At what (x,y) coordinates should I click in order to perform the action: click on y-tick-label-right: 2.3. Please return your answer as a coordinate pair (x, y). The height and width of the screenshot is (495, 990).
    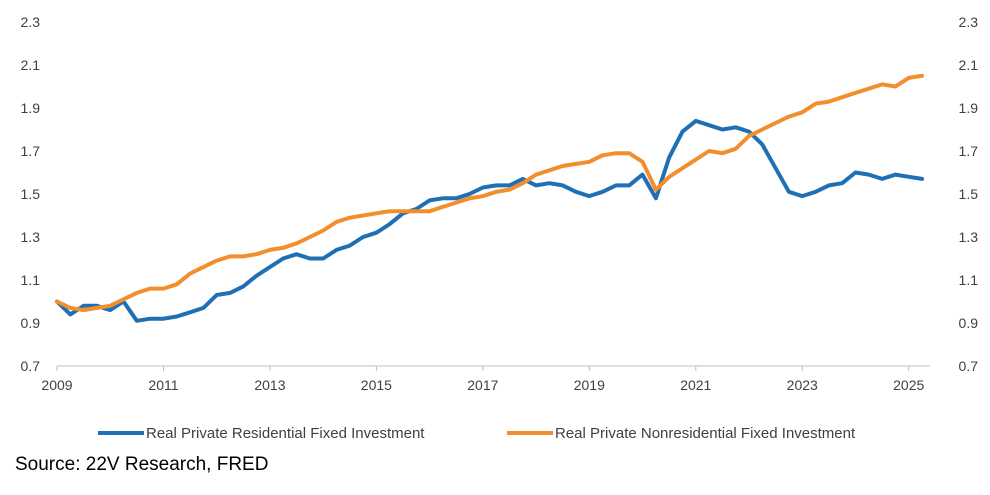
    Looking at the image, I should click on (969, 22).